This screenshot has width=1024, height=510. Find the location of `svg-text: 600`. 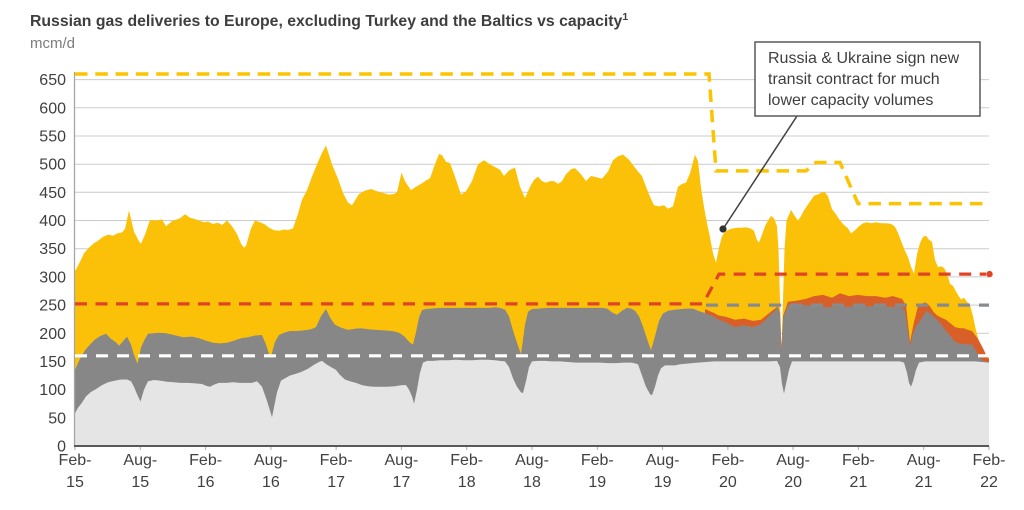

svg-text: 600 is located at coordinates (52, 108).